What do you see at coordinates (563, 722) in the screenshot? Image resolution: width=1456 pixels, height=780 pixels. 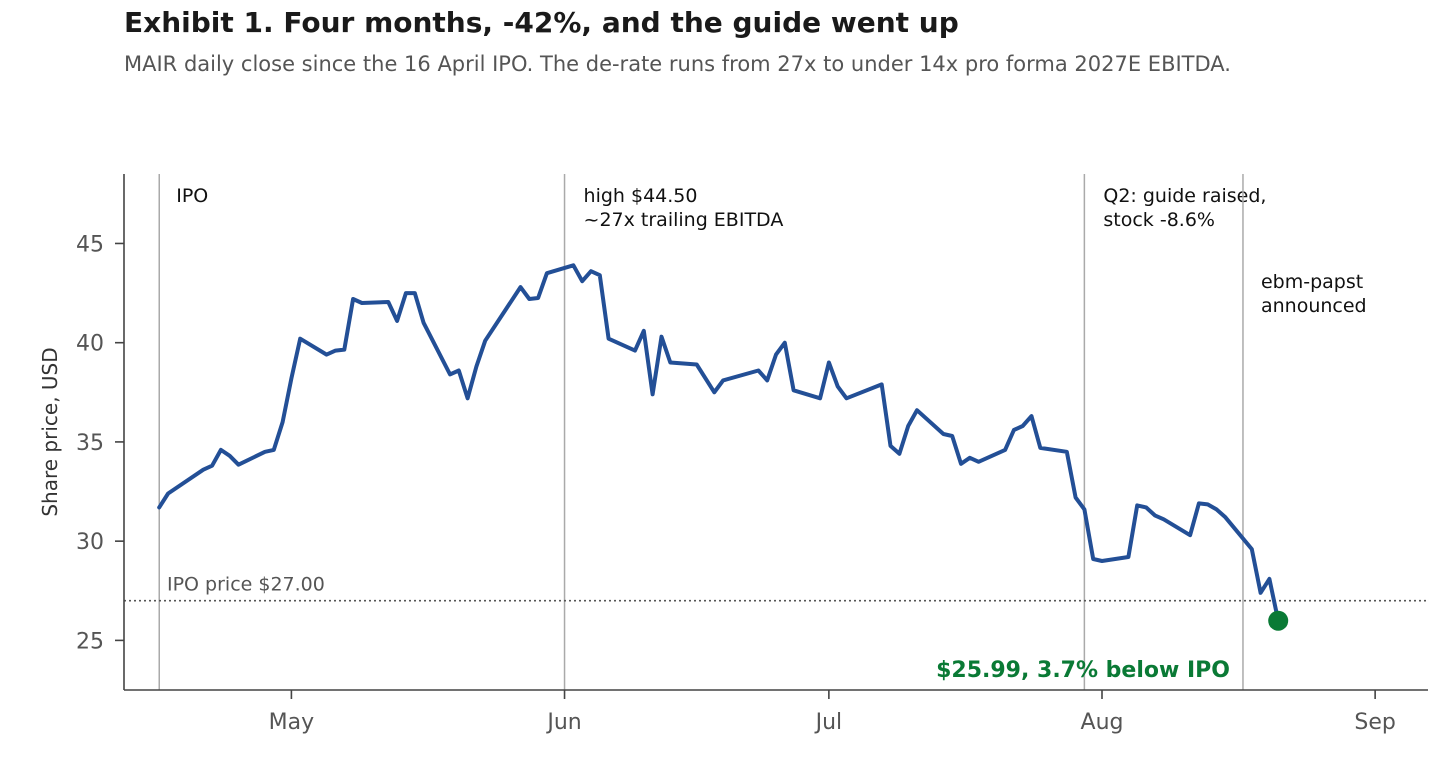 I see `x-tick-label-jun: Jun` at bounding box center [563, 722].